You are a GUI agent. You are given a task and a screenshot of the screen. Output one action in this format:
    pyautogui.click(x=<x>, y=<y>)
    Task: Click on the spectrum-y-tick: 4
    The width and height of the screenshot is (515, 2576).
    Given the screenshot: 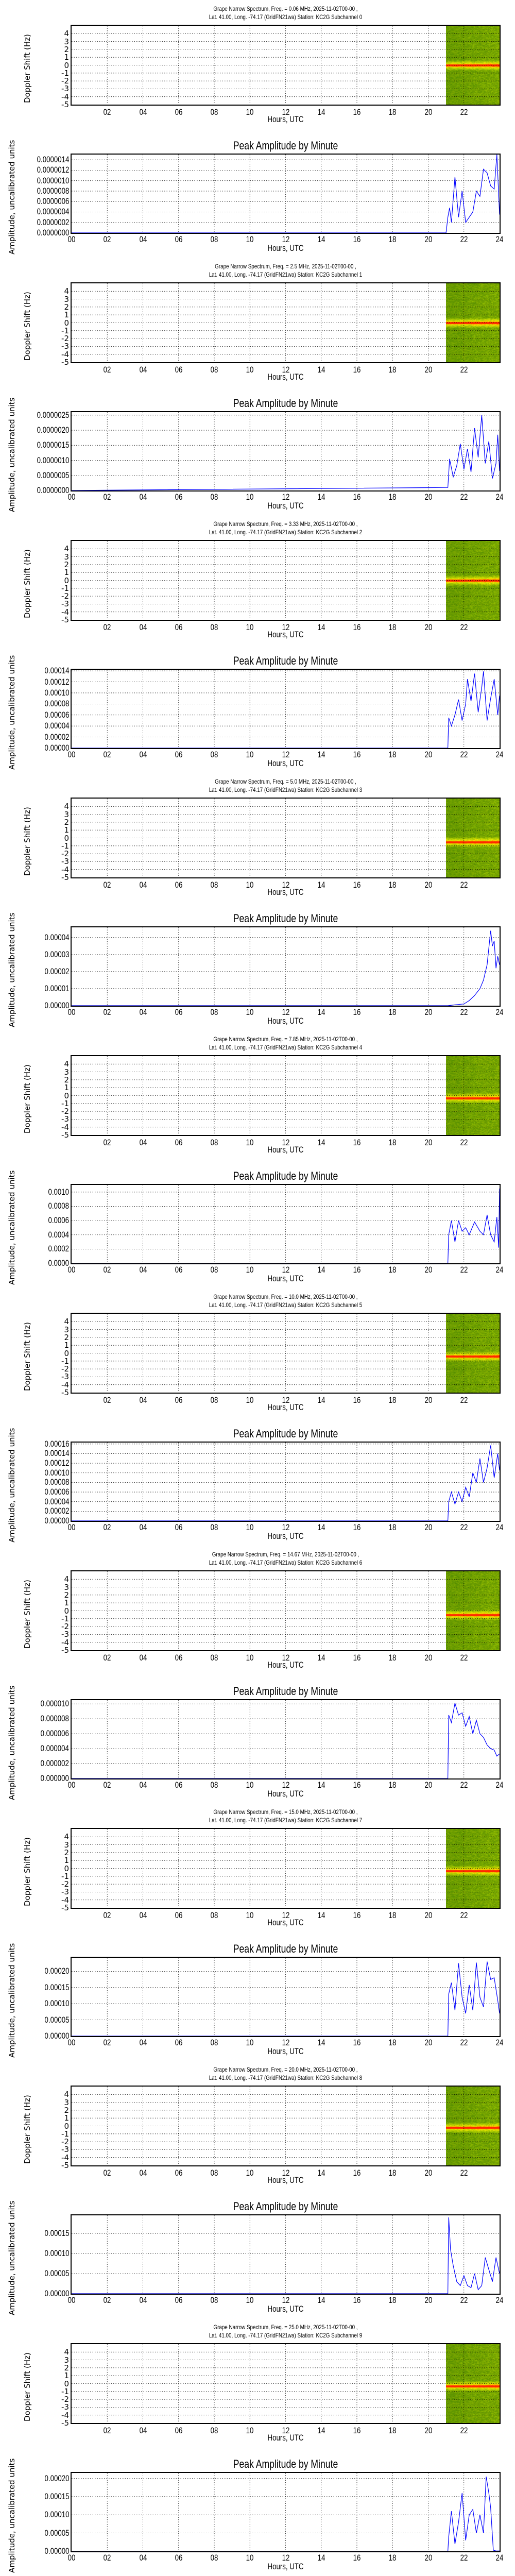 What is the action you would take?
    pyautogui.click(x=66, y=549)
    